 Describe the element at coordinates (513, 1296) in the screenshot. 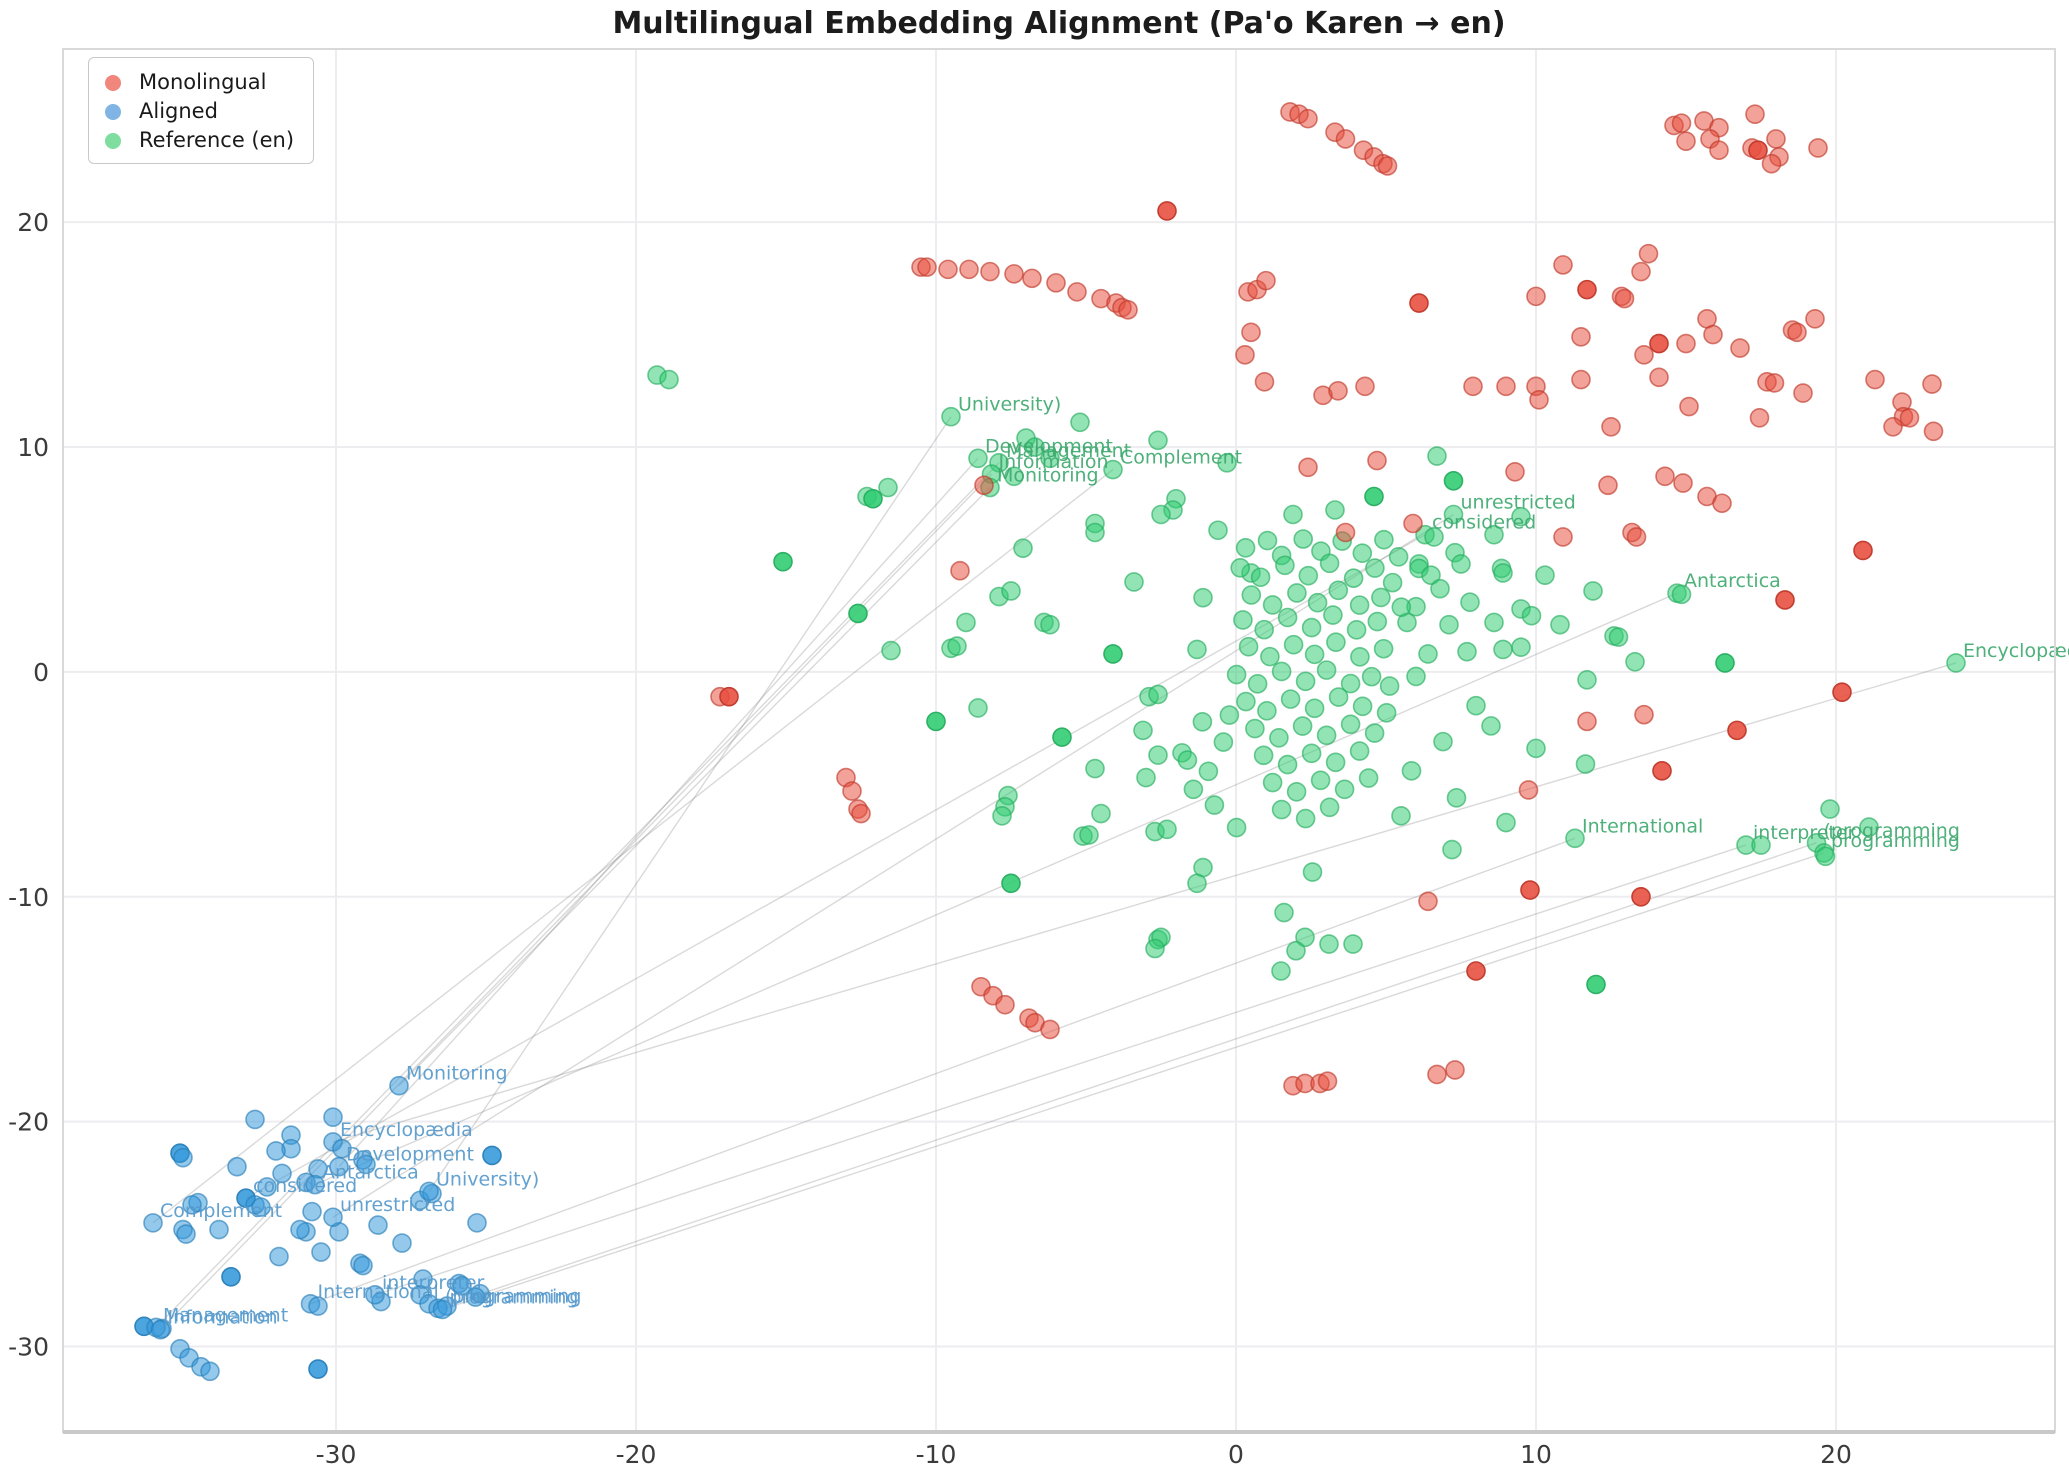

I see `point-label-aligned: (programming` at that location.